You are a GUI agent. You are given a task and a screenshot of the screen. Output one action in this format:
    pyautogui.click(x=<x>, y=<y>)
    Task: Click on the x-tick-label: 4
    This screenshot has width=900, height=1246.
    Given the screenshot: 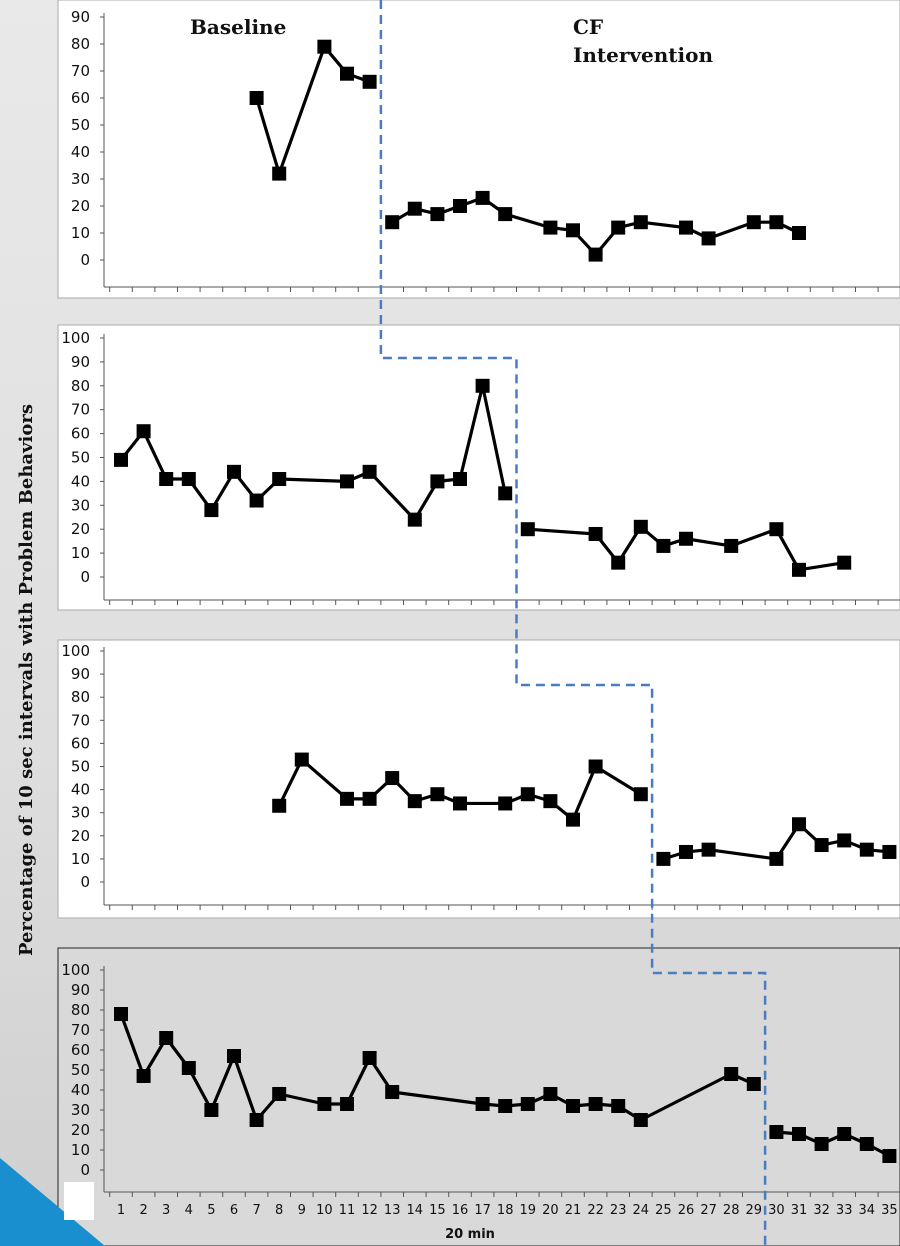 What is the action you would take?
    pyautogui.click(x=189, y=1210)
    